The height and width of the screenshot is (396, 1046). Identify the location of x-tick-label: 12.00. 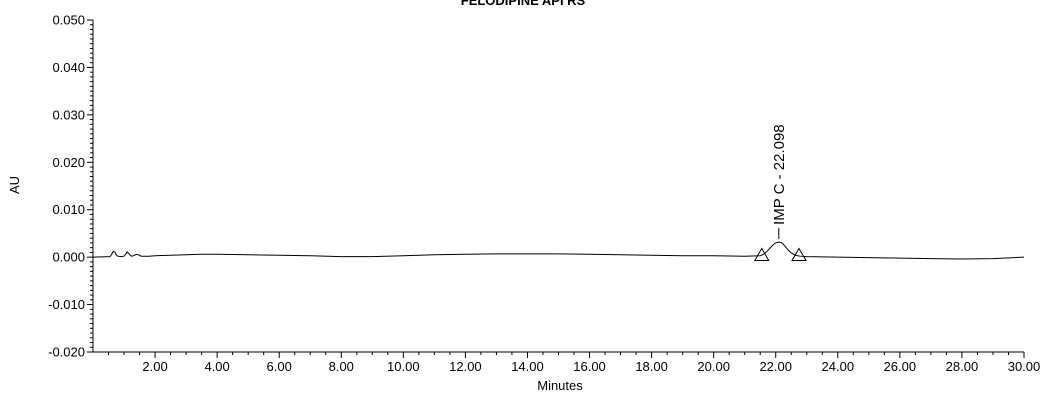
(465, 366).